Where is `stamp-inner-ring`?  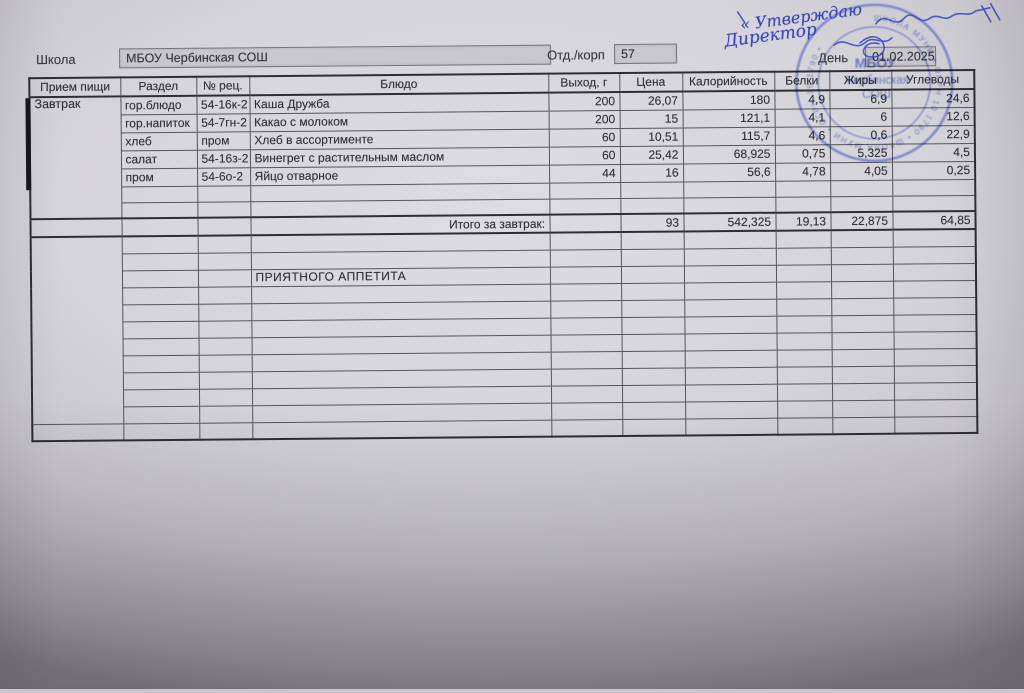 stamp-inner-ring is located at coordinates (874, 83).